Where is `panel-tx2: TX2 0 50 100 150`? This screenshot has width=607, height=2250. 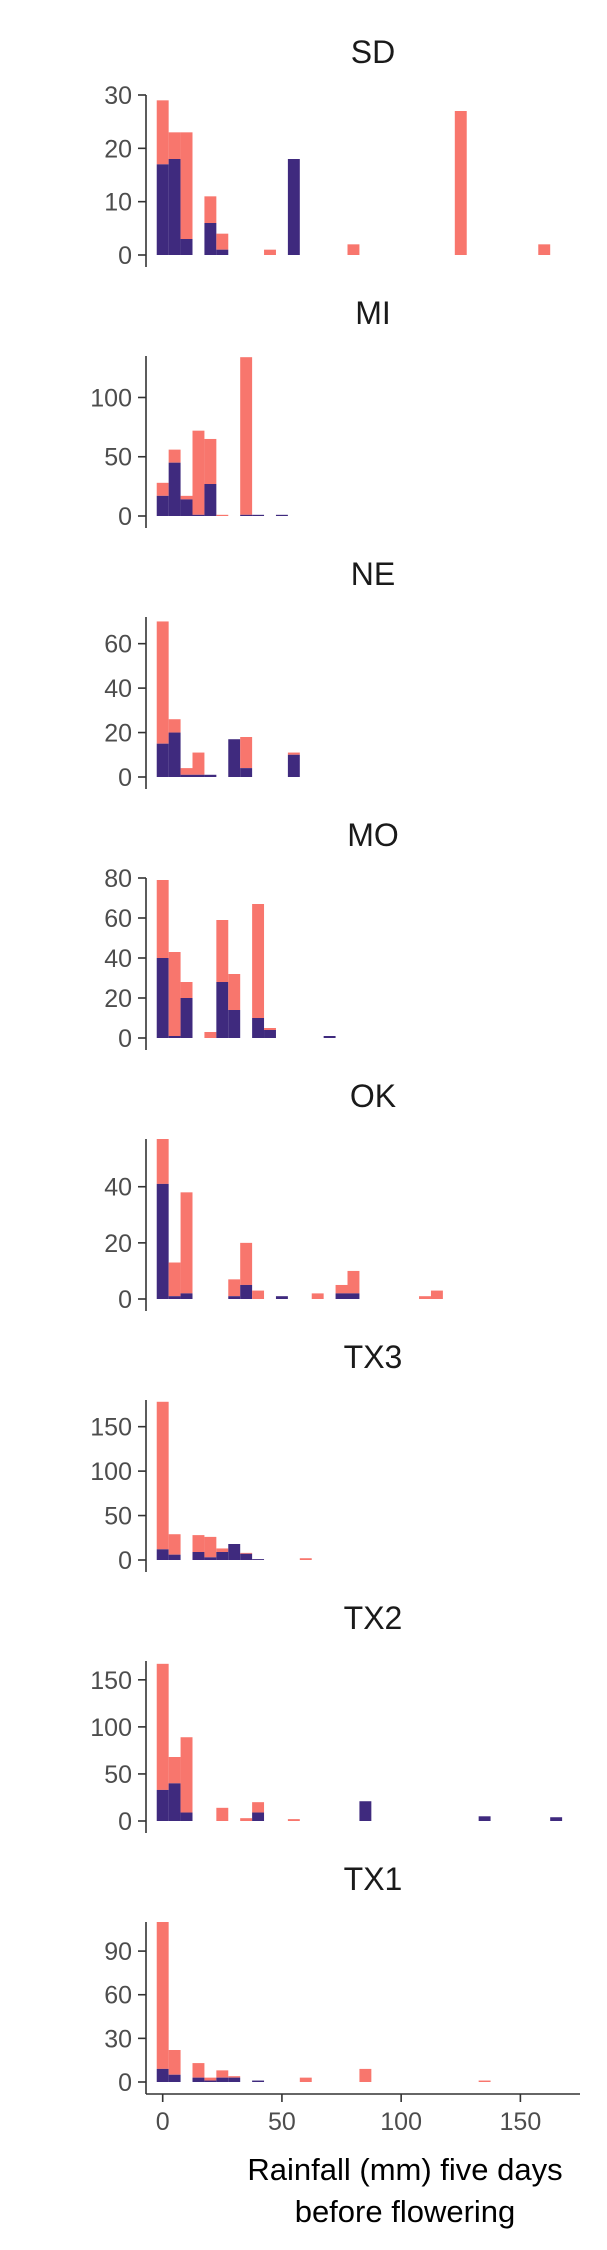 panel-tx2: TX2 0 50 100 150 is located at coordinates (326, 1718).